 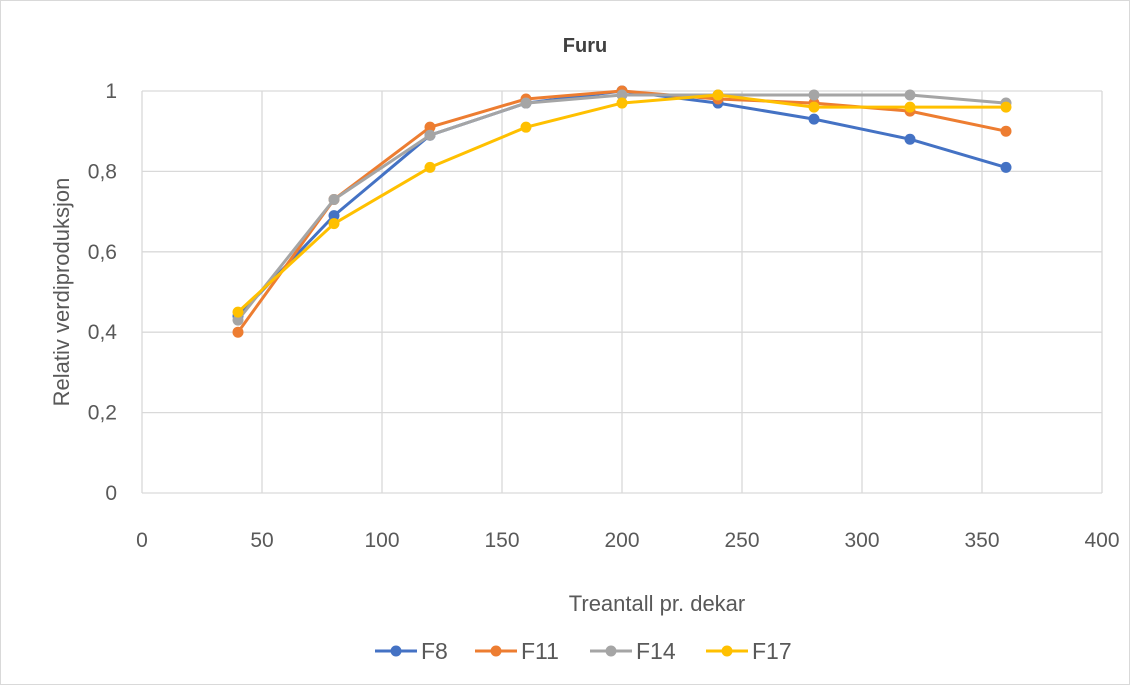 I want to click on legend-item-f8: F8, so click(x=411, y=651).